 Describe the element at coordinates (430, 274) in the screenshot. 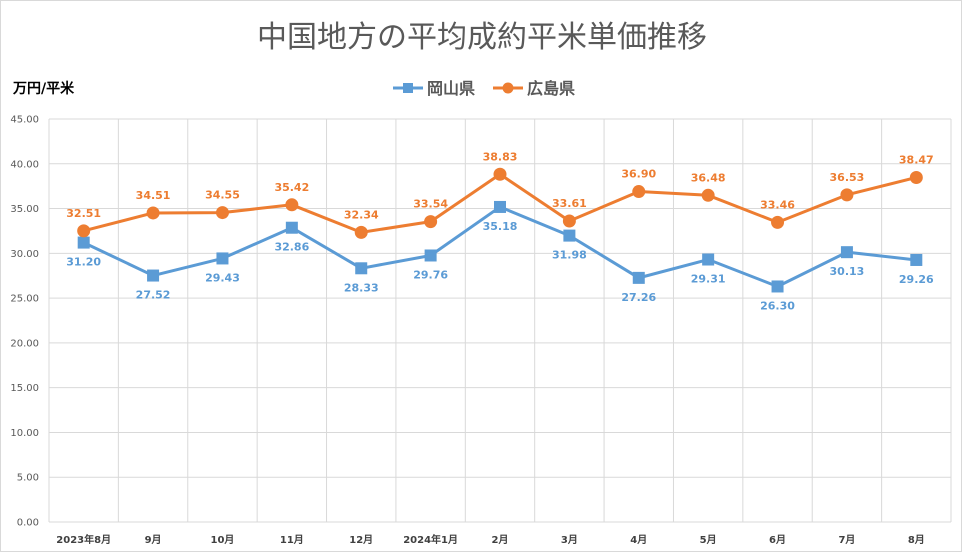

I see `data-label: 29.76` at that location.